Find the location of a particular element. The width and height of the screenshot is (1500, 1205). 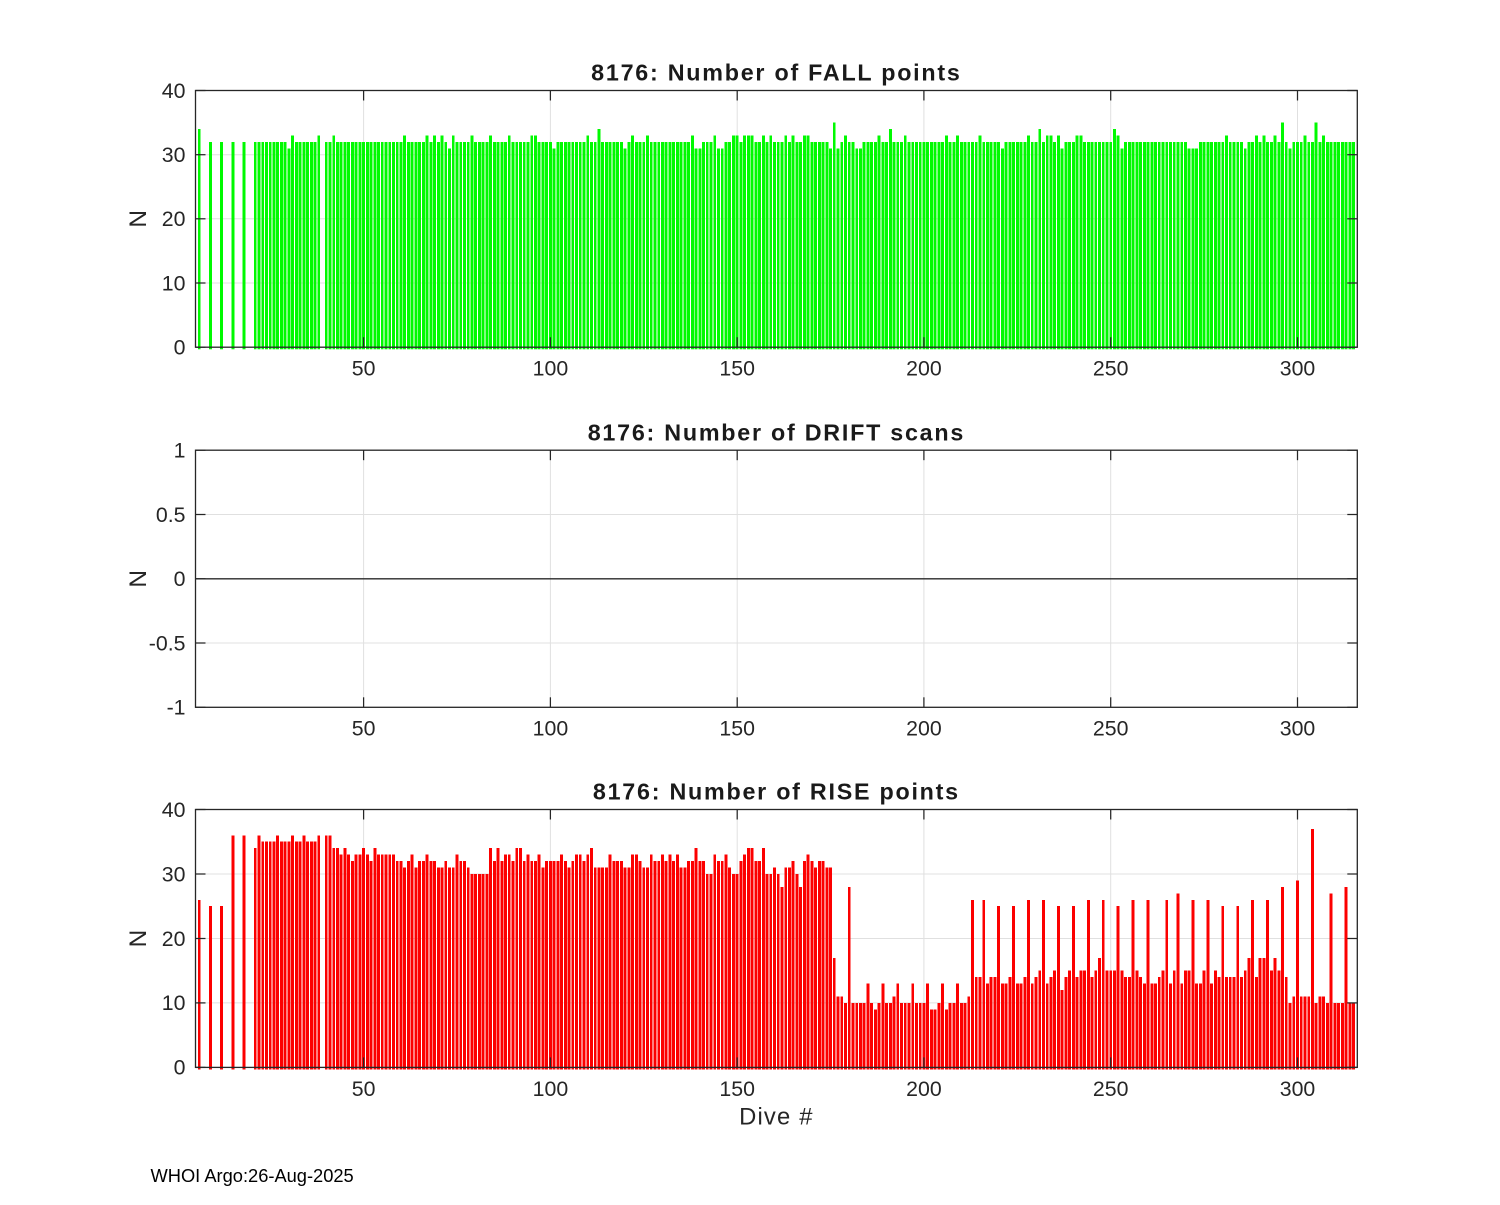

svg-text: 0.5 is located at coordinates (171, 515).